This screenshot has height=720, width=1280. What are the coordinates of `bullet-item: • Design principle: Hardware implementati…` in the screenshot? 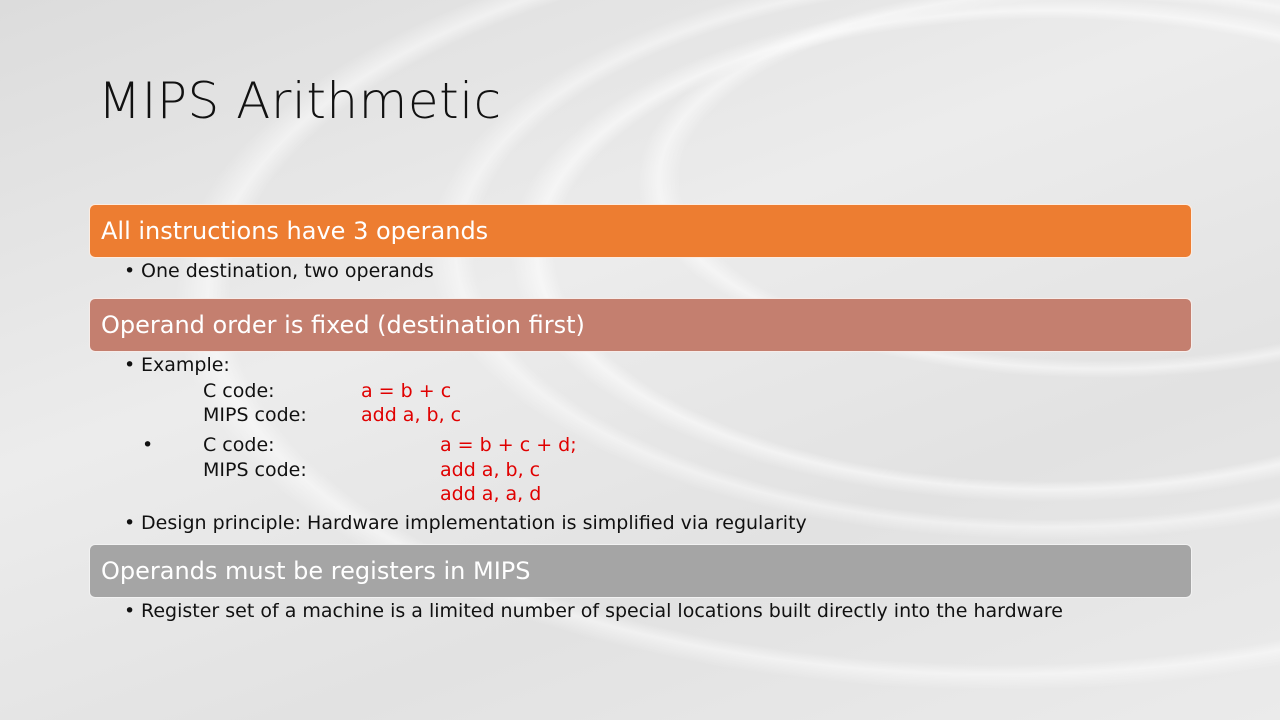 It's located at (465, 523).